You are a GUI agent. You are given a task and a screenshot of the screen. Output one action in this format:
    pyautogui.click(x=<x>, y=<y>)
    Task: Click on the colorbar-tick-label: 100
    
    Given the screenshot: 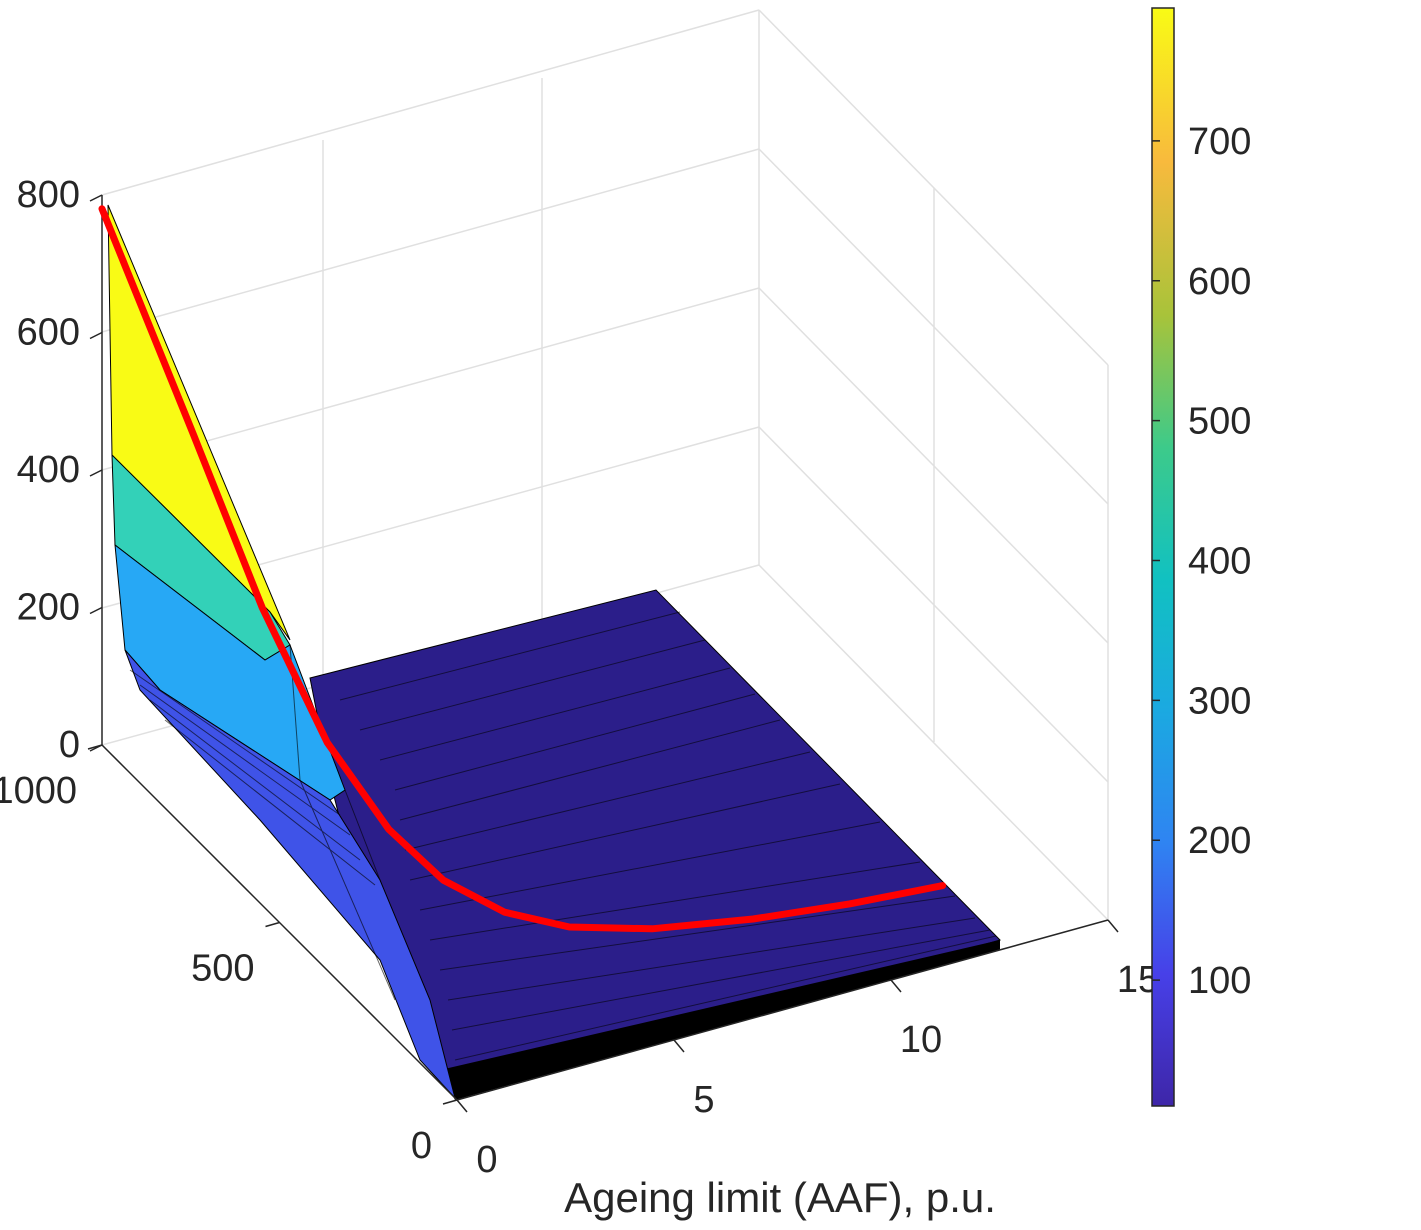 What is the action you would take?
    pyautogui.click(x=1219, y=981)
    